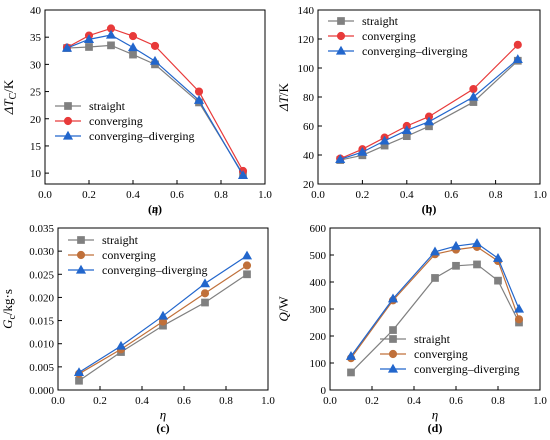  I want to click on panel-d-ytick-label: 600, so click(318, 229).